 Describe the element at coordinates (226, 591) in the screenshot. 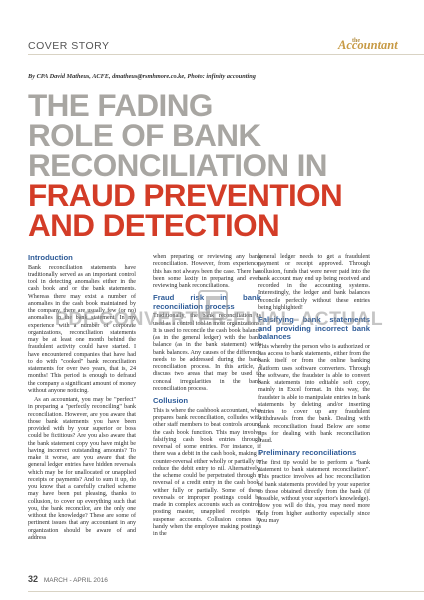

I see `footer-divider` at that location.